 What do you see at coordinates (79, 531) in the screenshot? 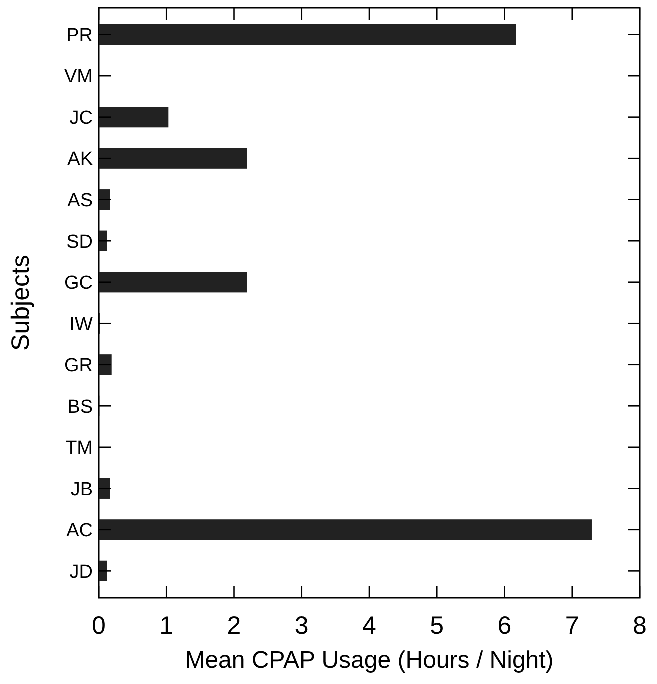
I see `y-tick-label: AC` at bounding box center [79, 531].